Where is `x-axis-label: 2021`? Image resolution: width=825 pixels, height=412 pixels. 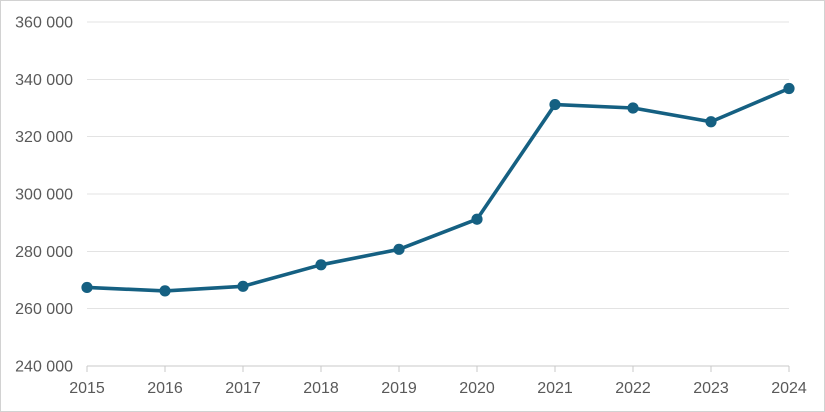
x-axis-label: 2021 is located at coordinates (555, 388).